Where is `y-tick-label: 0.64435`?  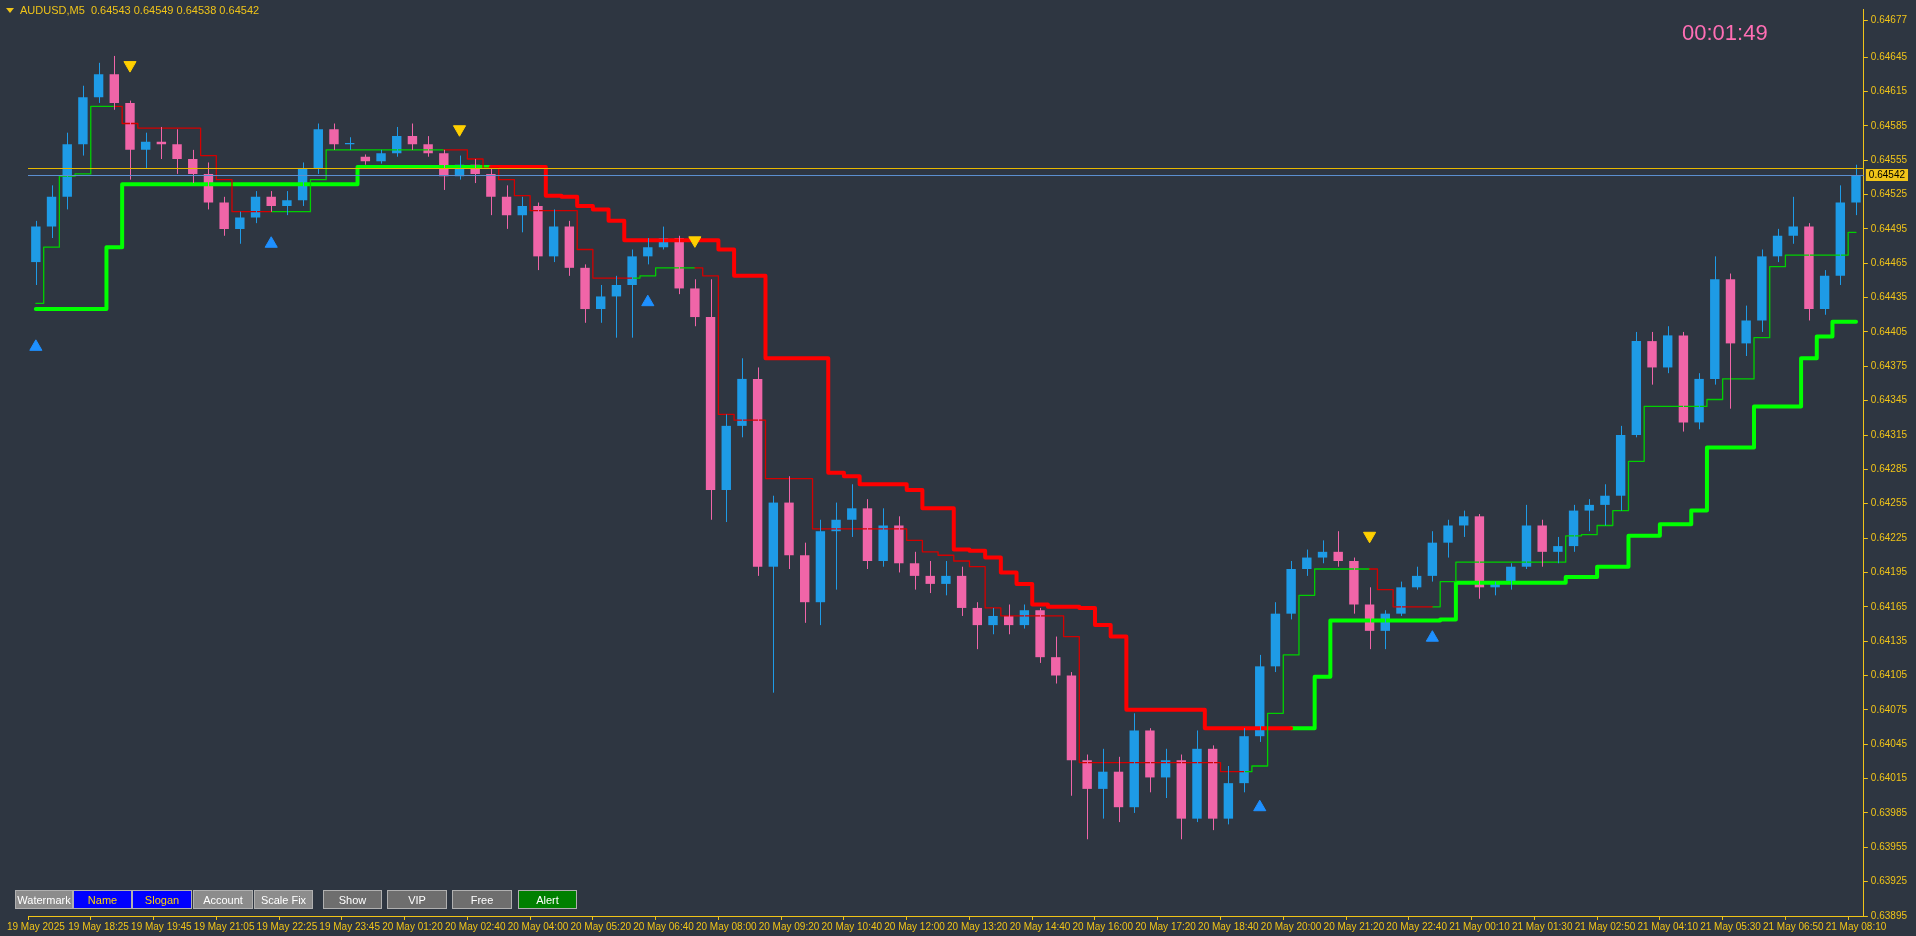
y-tick-label: 0.64435 is located at coordinates (1889, 297).